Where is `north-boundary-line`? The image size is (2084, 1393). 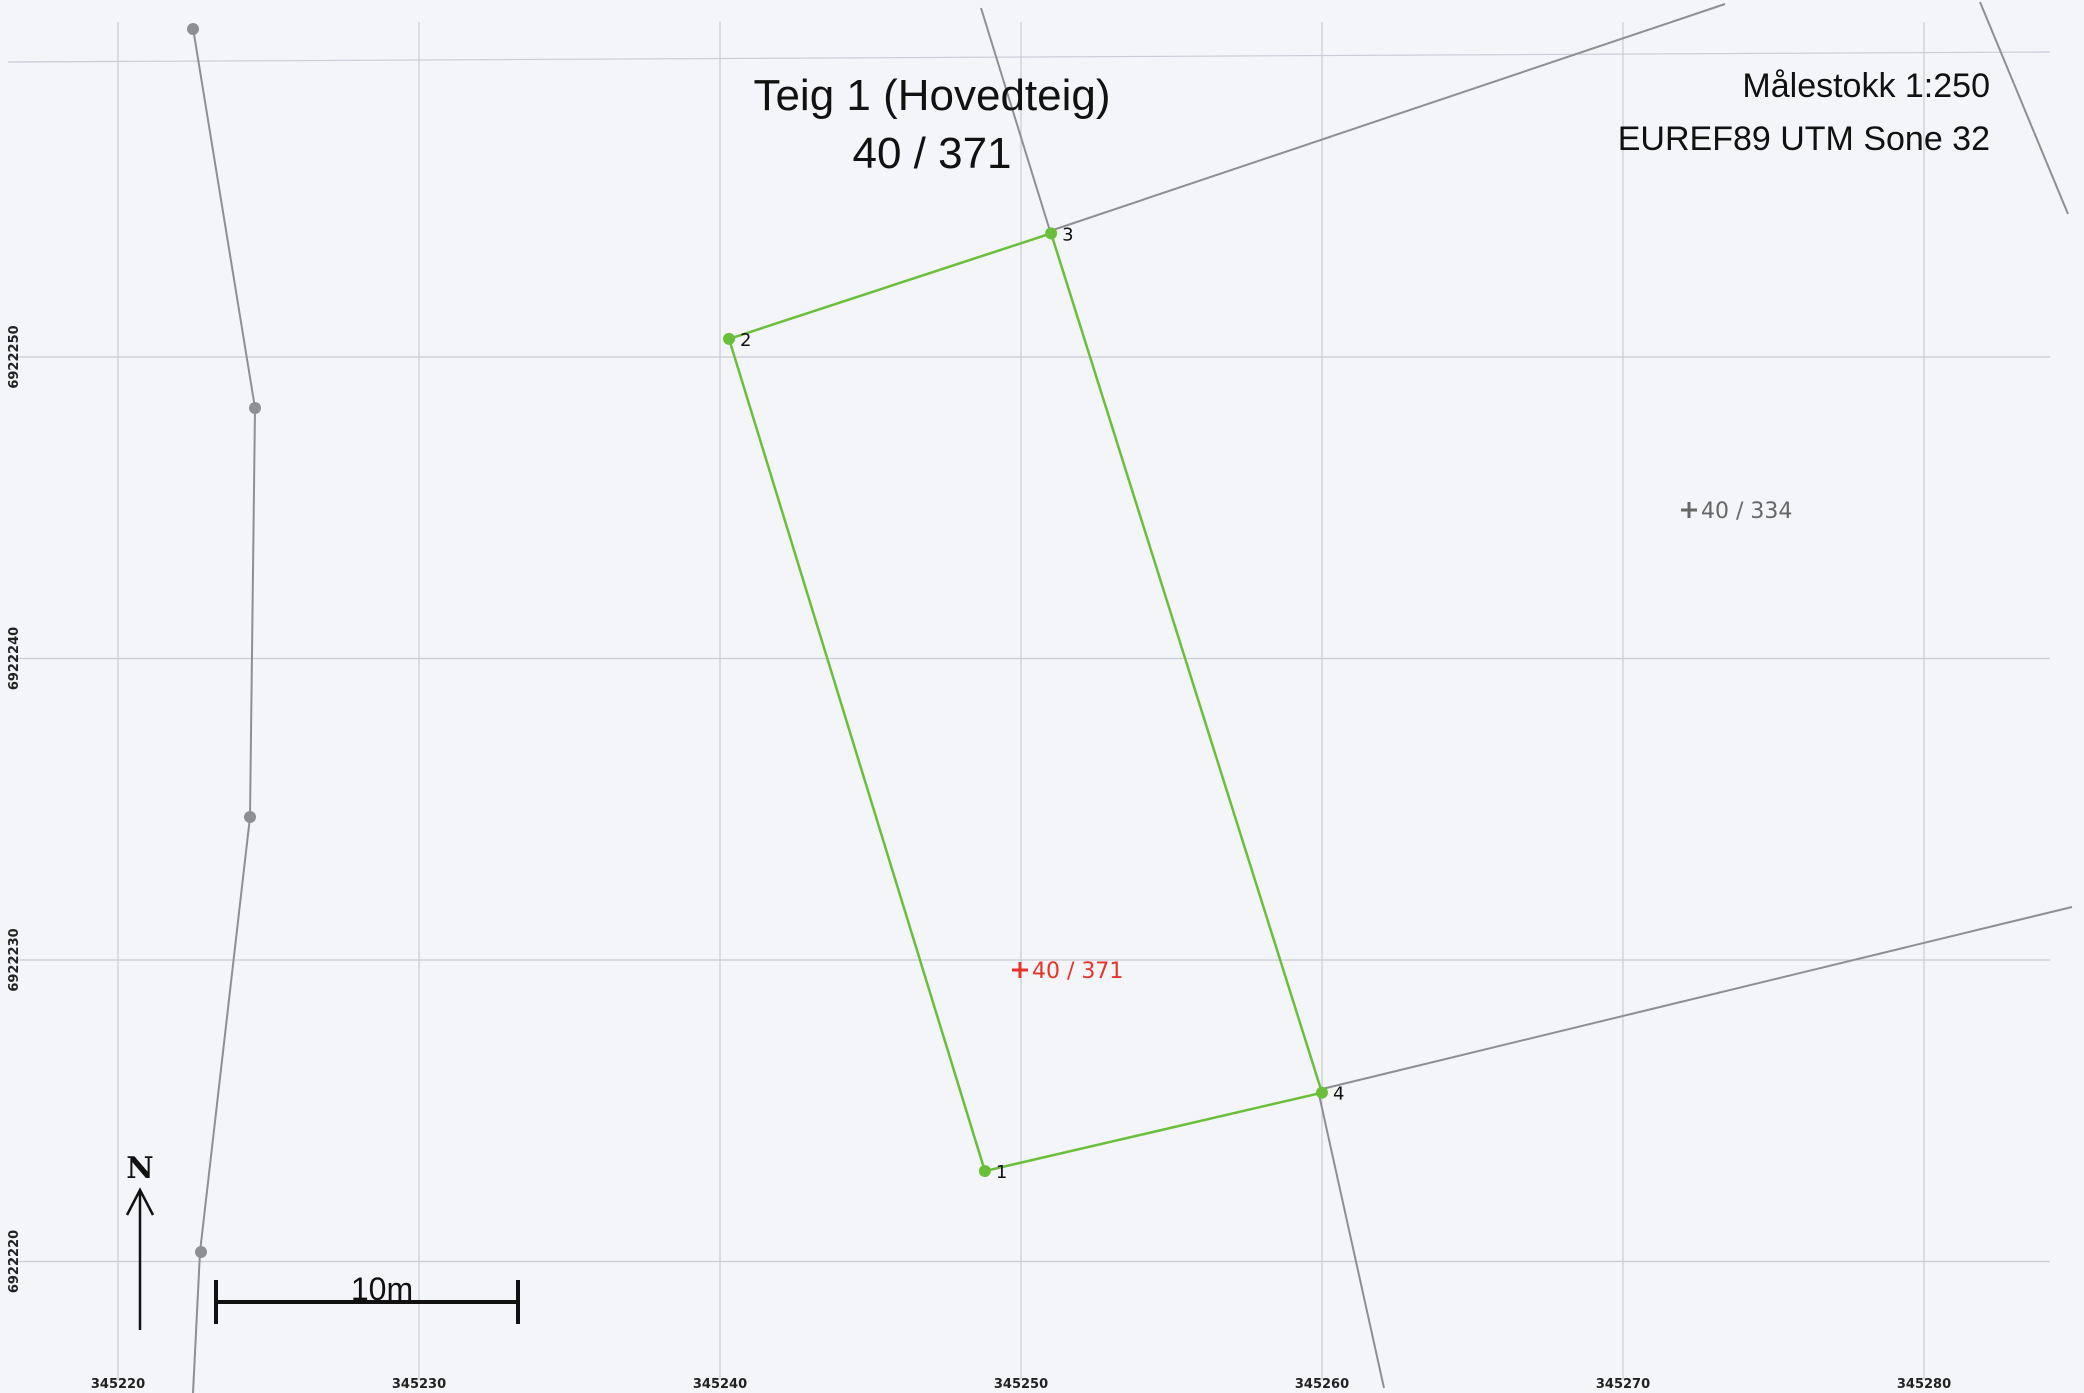 north-boundary-line is located at coordinates (1387, 117).